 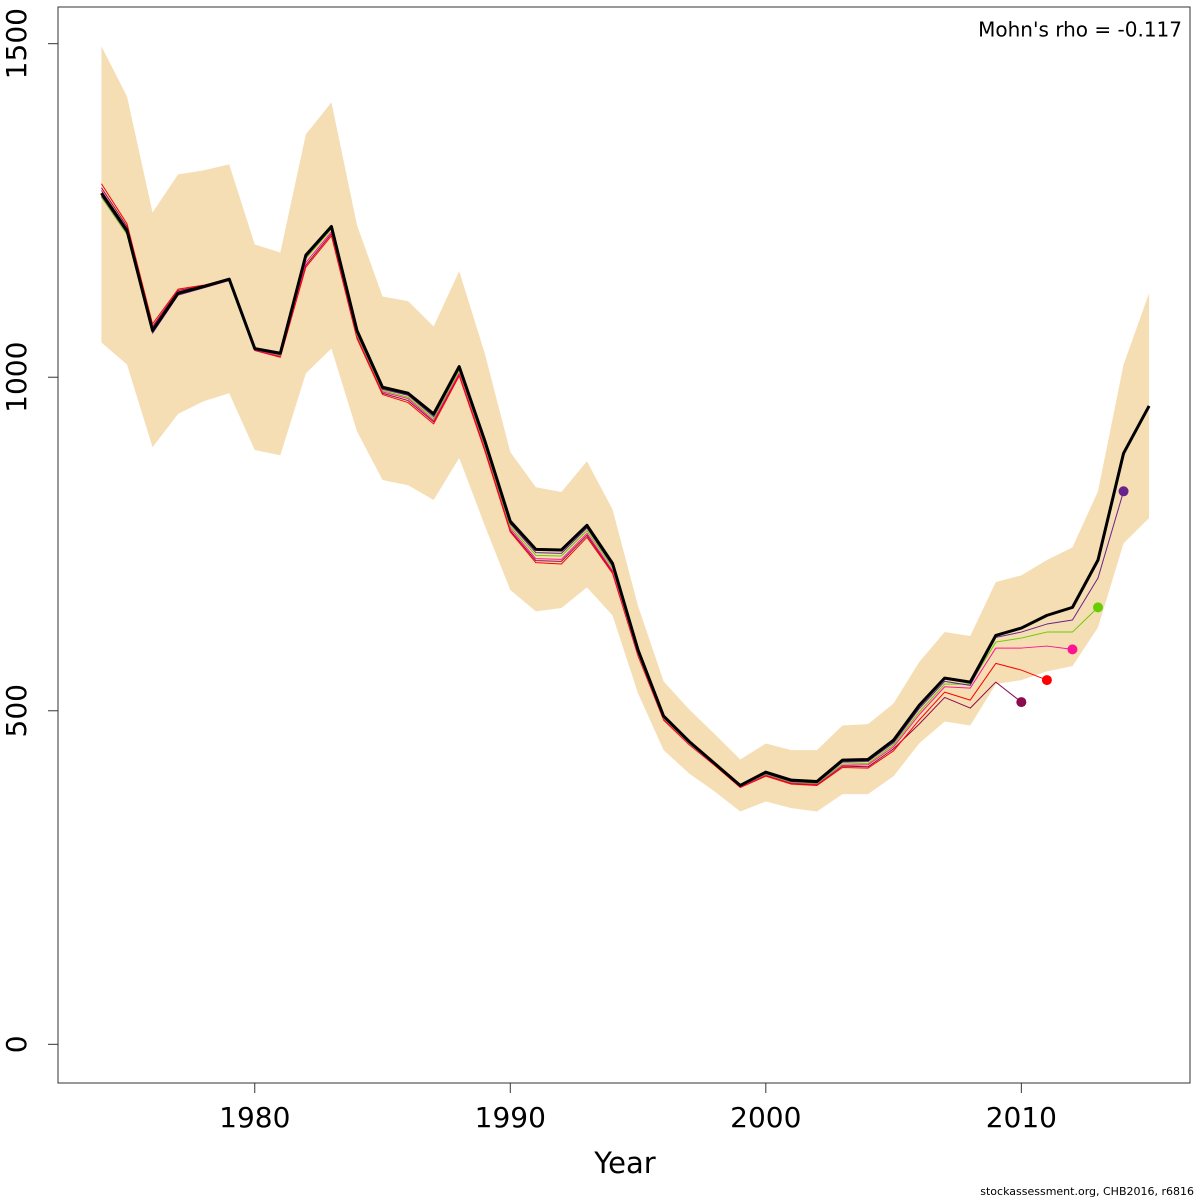 What do you see at coordinates (16, 1044) in the screenshot?
I see `y-tick-label: 0` at bounding box center [16, 1044].